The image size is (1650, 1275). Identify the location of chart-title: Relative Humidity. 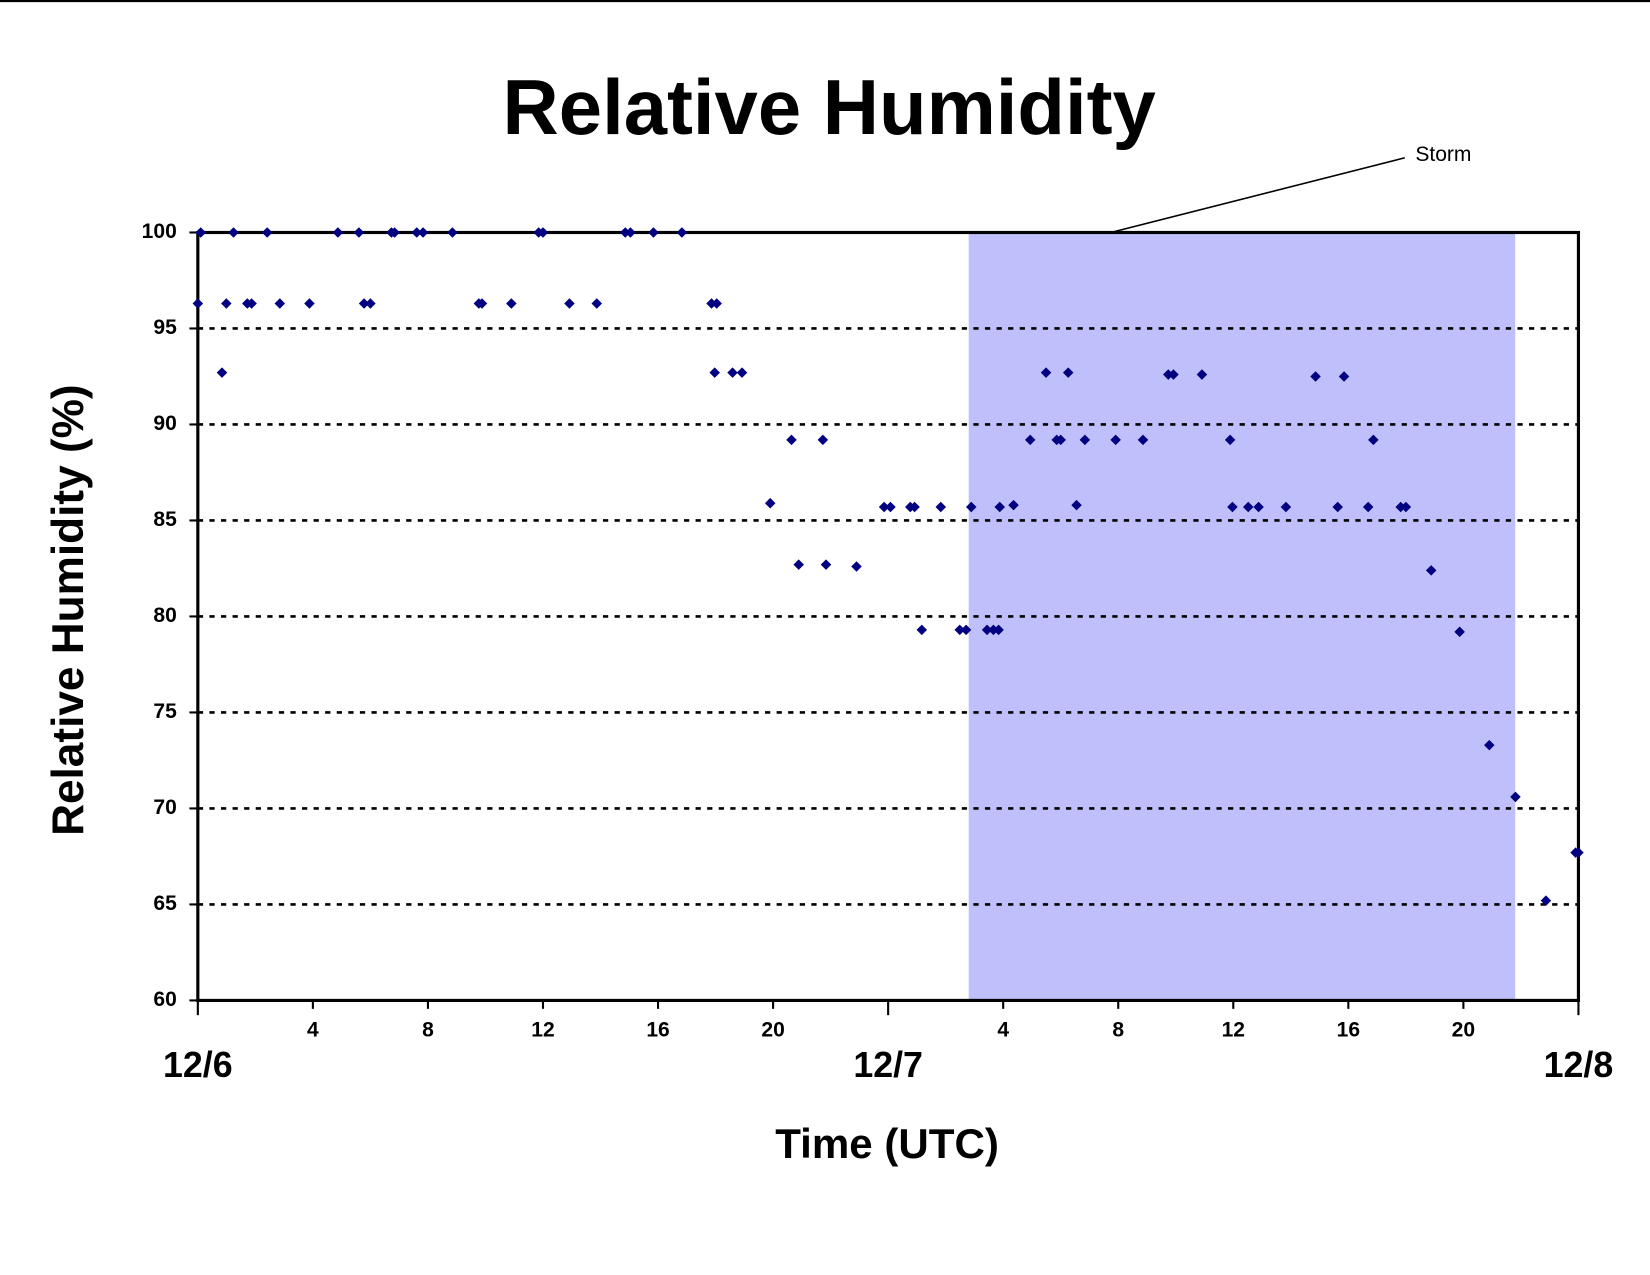
(829, 108).